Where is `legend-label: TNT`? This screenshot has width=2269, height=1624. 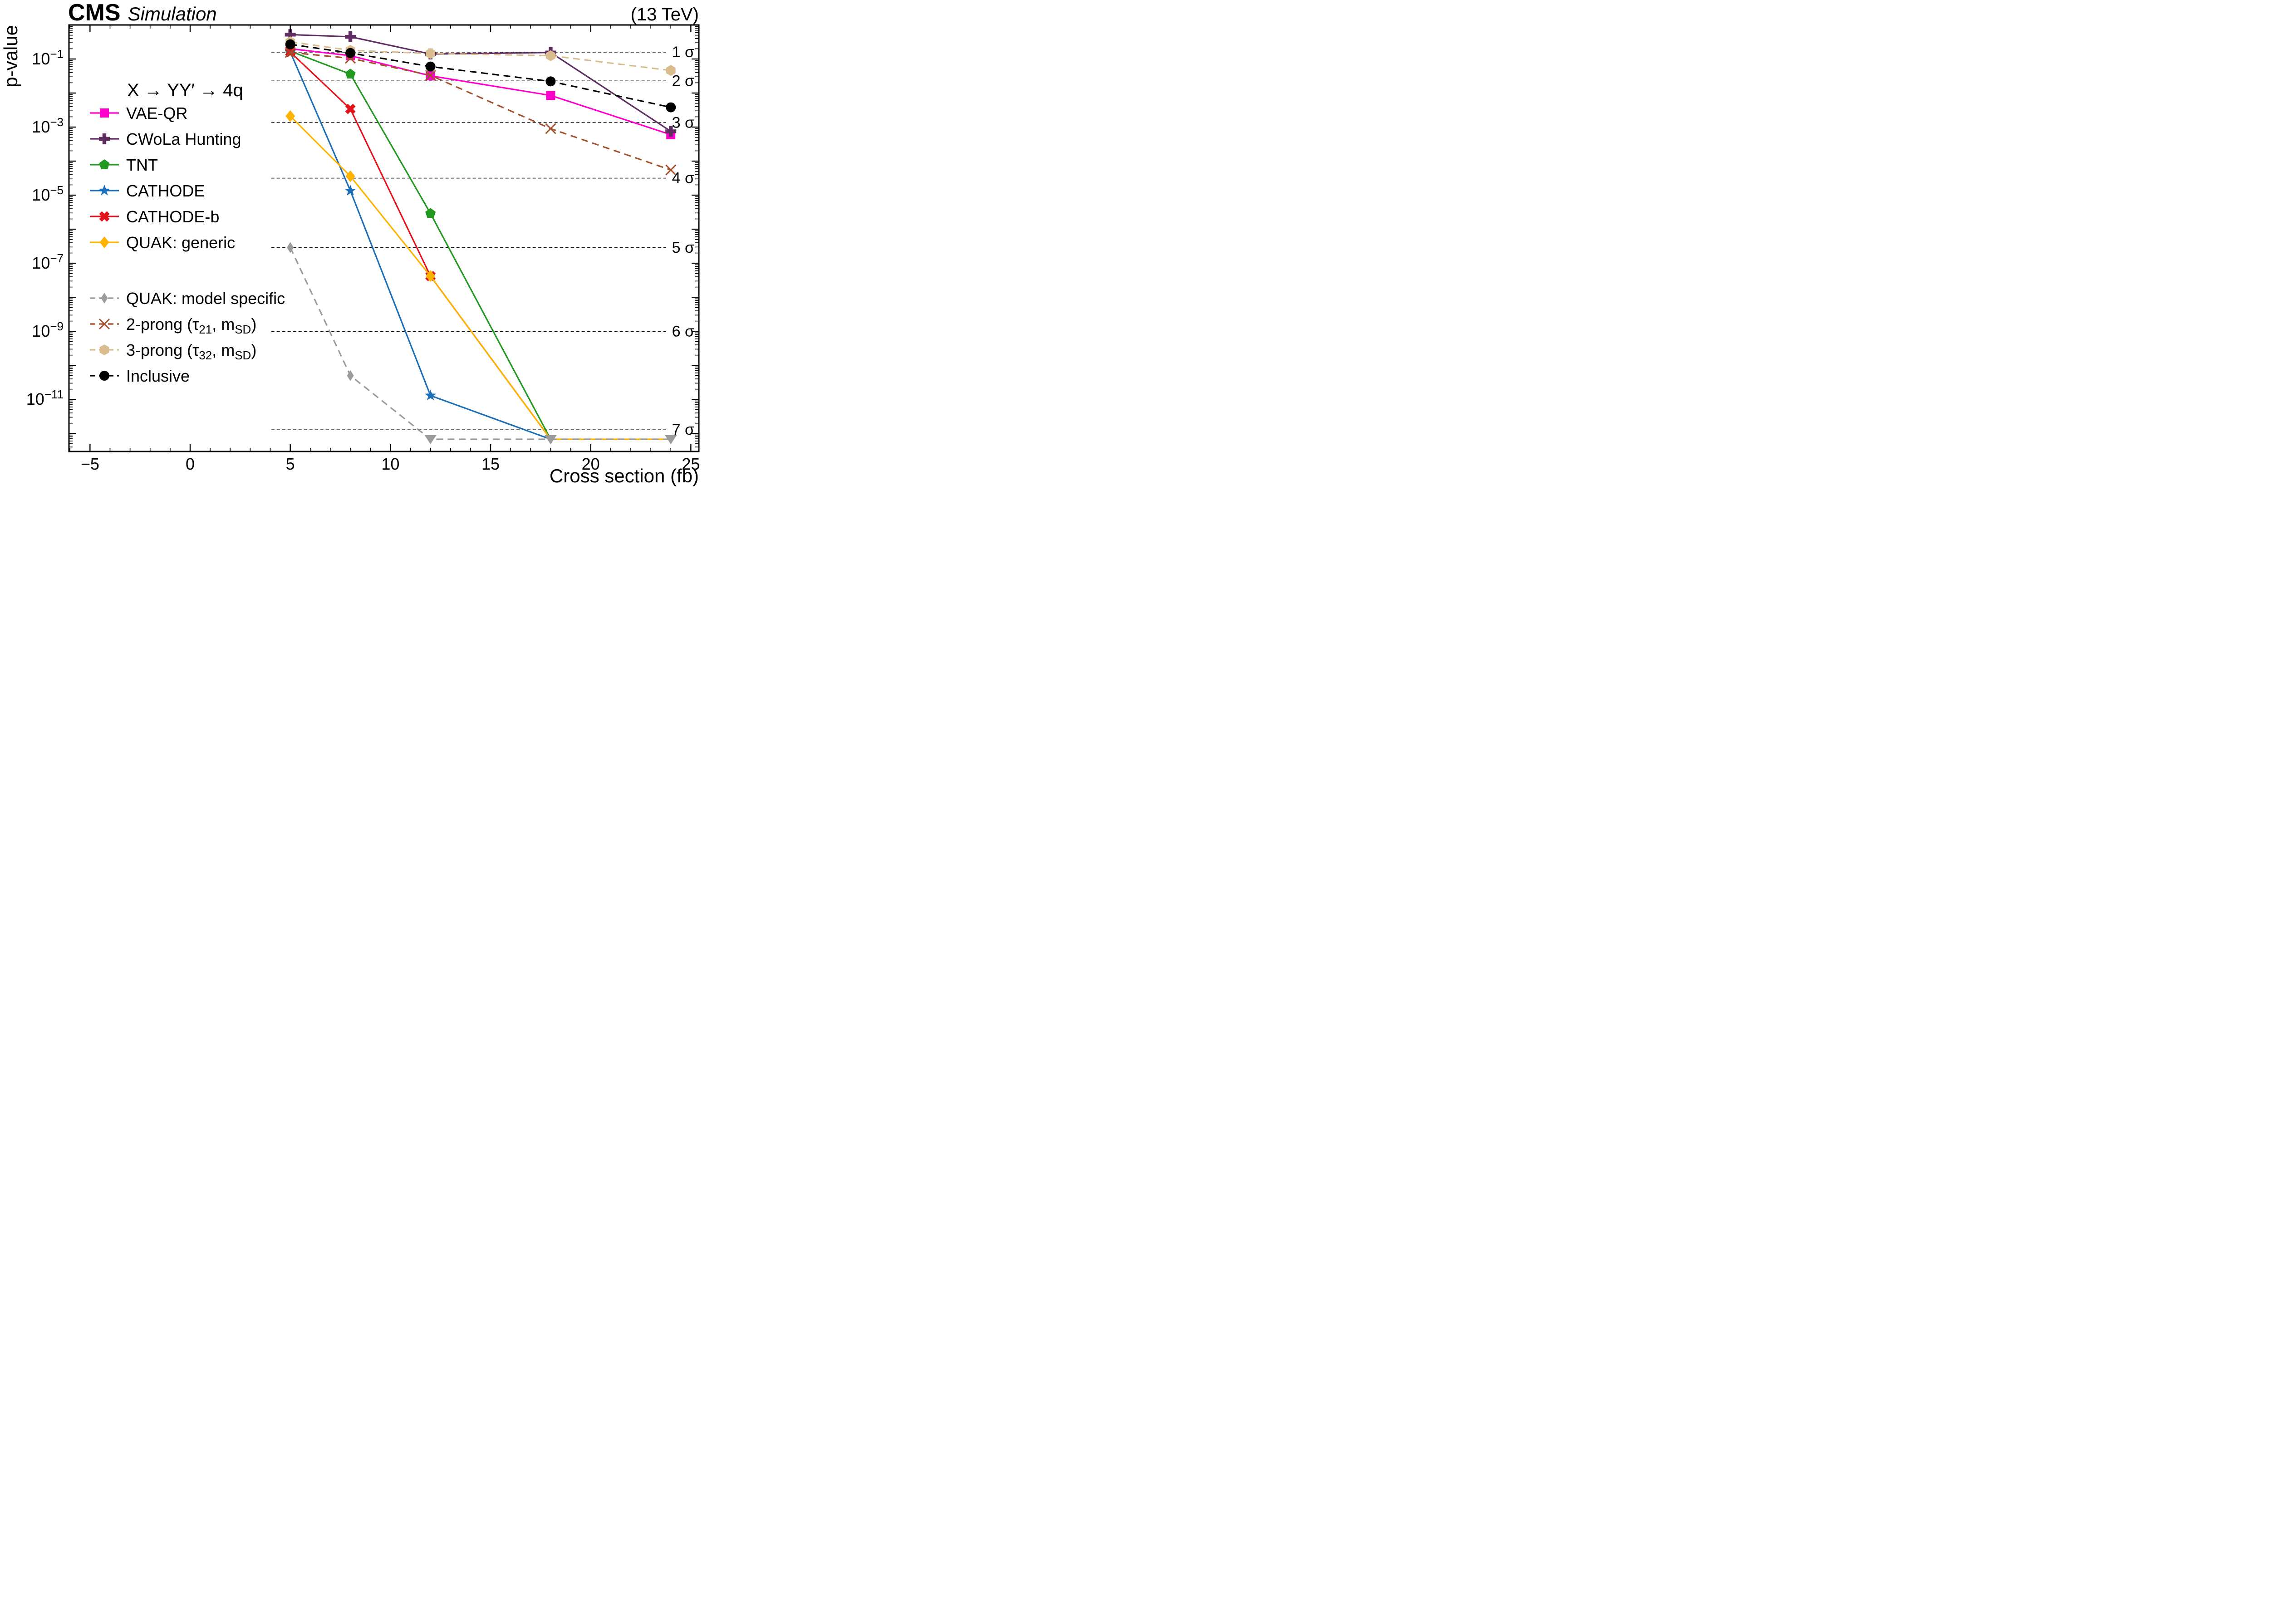 legend-label: TNT is located at coordinates (142, 165).